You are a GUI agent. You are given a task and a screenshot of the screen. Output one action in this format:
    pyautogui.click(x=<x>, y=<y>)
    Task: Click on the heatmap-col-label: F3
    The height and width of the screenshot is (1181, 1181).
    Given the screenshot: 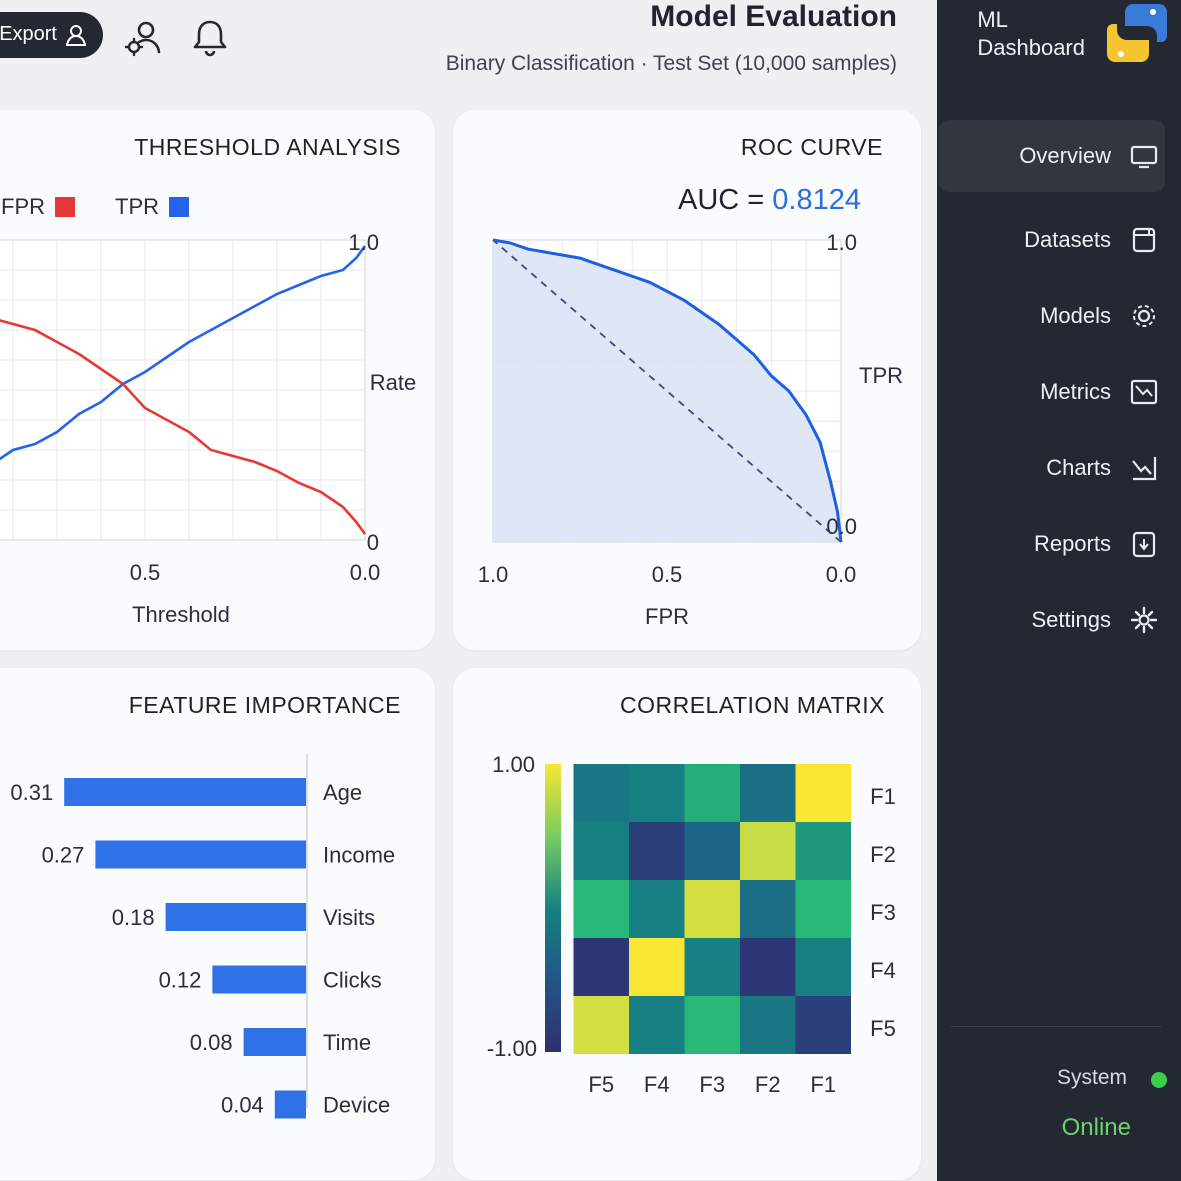 What is the action you would take?
    pyautogui.click(x=712, y=1084)
    